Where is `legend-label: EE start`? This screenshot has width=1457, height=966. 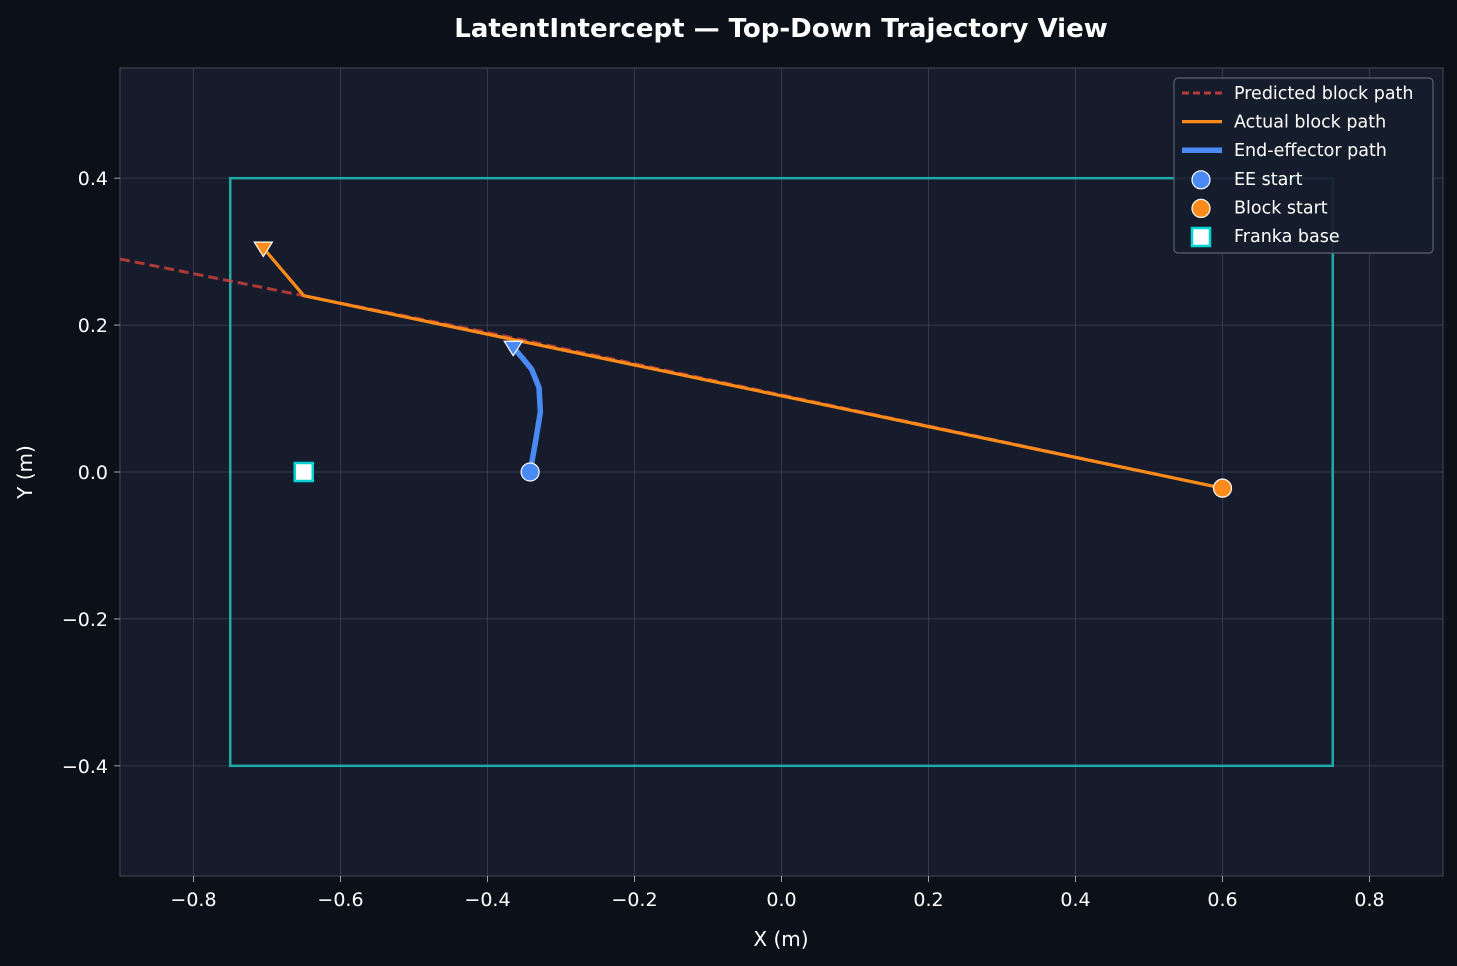
legend-label: EE start is located at coordinates (1268, 180).